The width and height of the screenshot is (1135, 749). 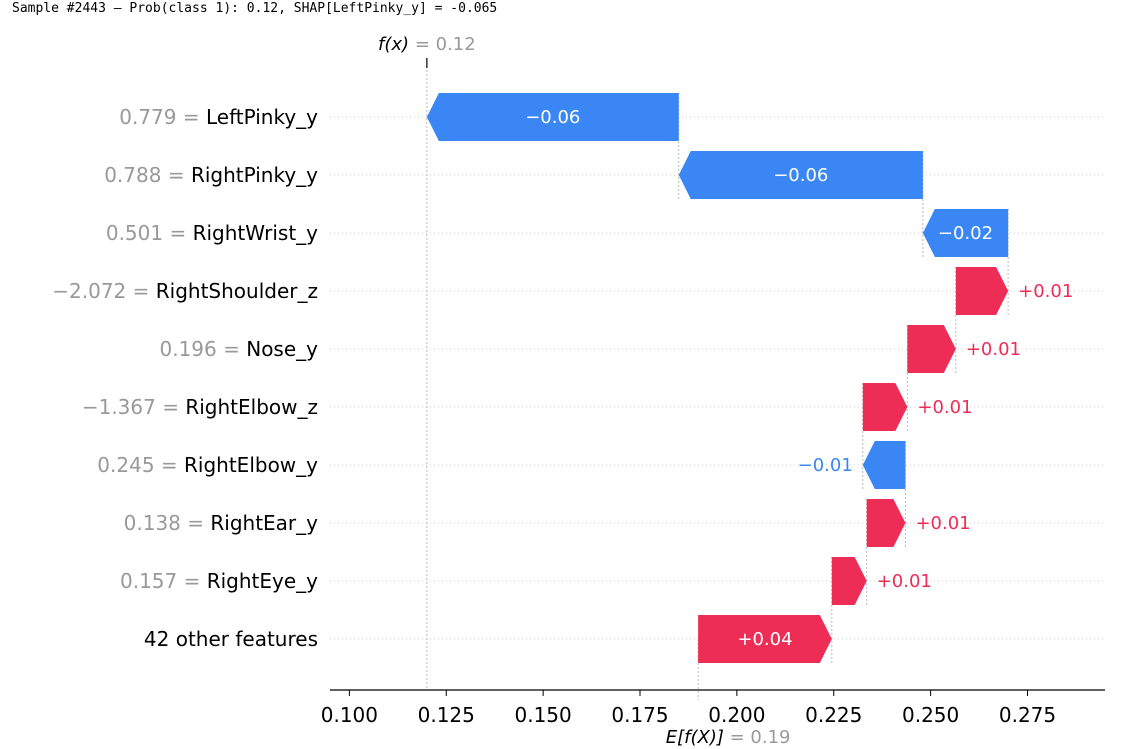 I want to click on bar-value-label: −0.02, so click(x=965, y=233).